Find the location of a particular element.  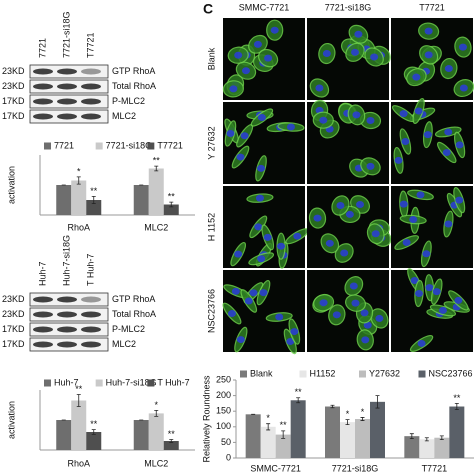

row-header: Y 27632 is located at coordinates (211, 142).